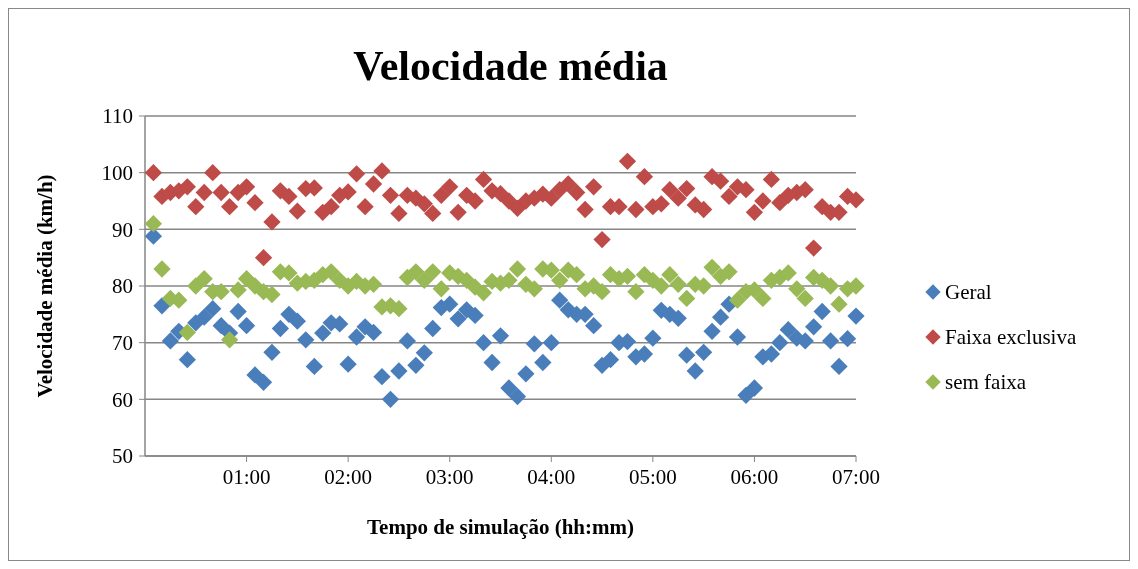 The image size is (1138, 569). I want to click on legend-label: sem faixa, so click(986, 382).